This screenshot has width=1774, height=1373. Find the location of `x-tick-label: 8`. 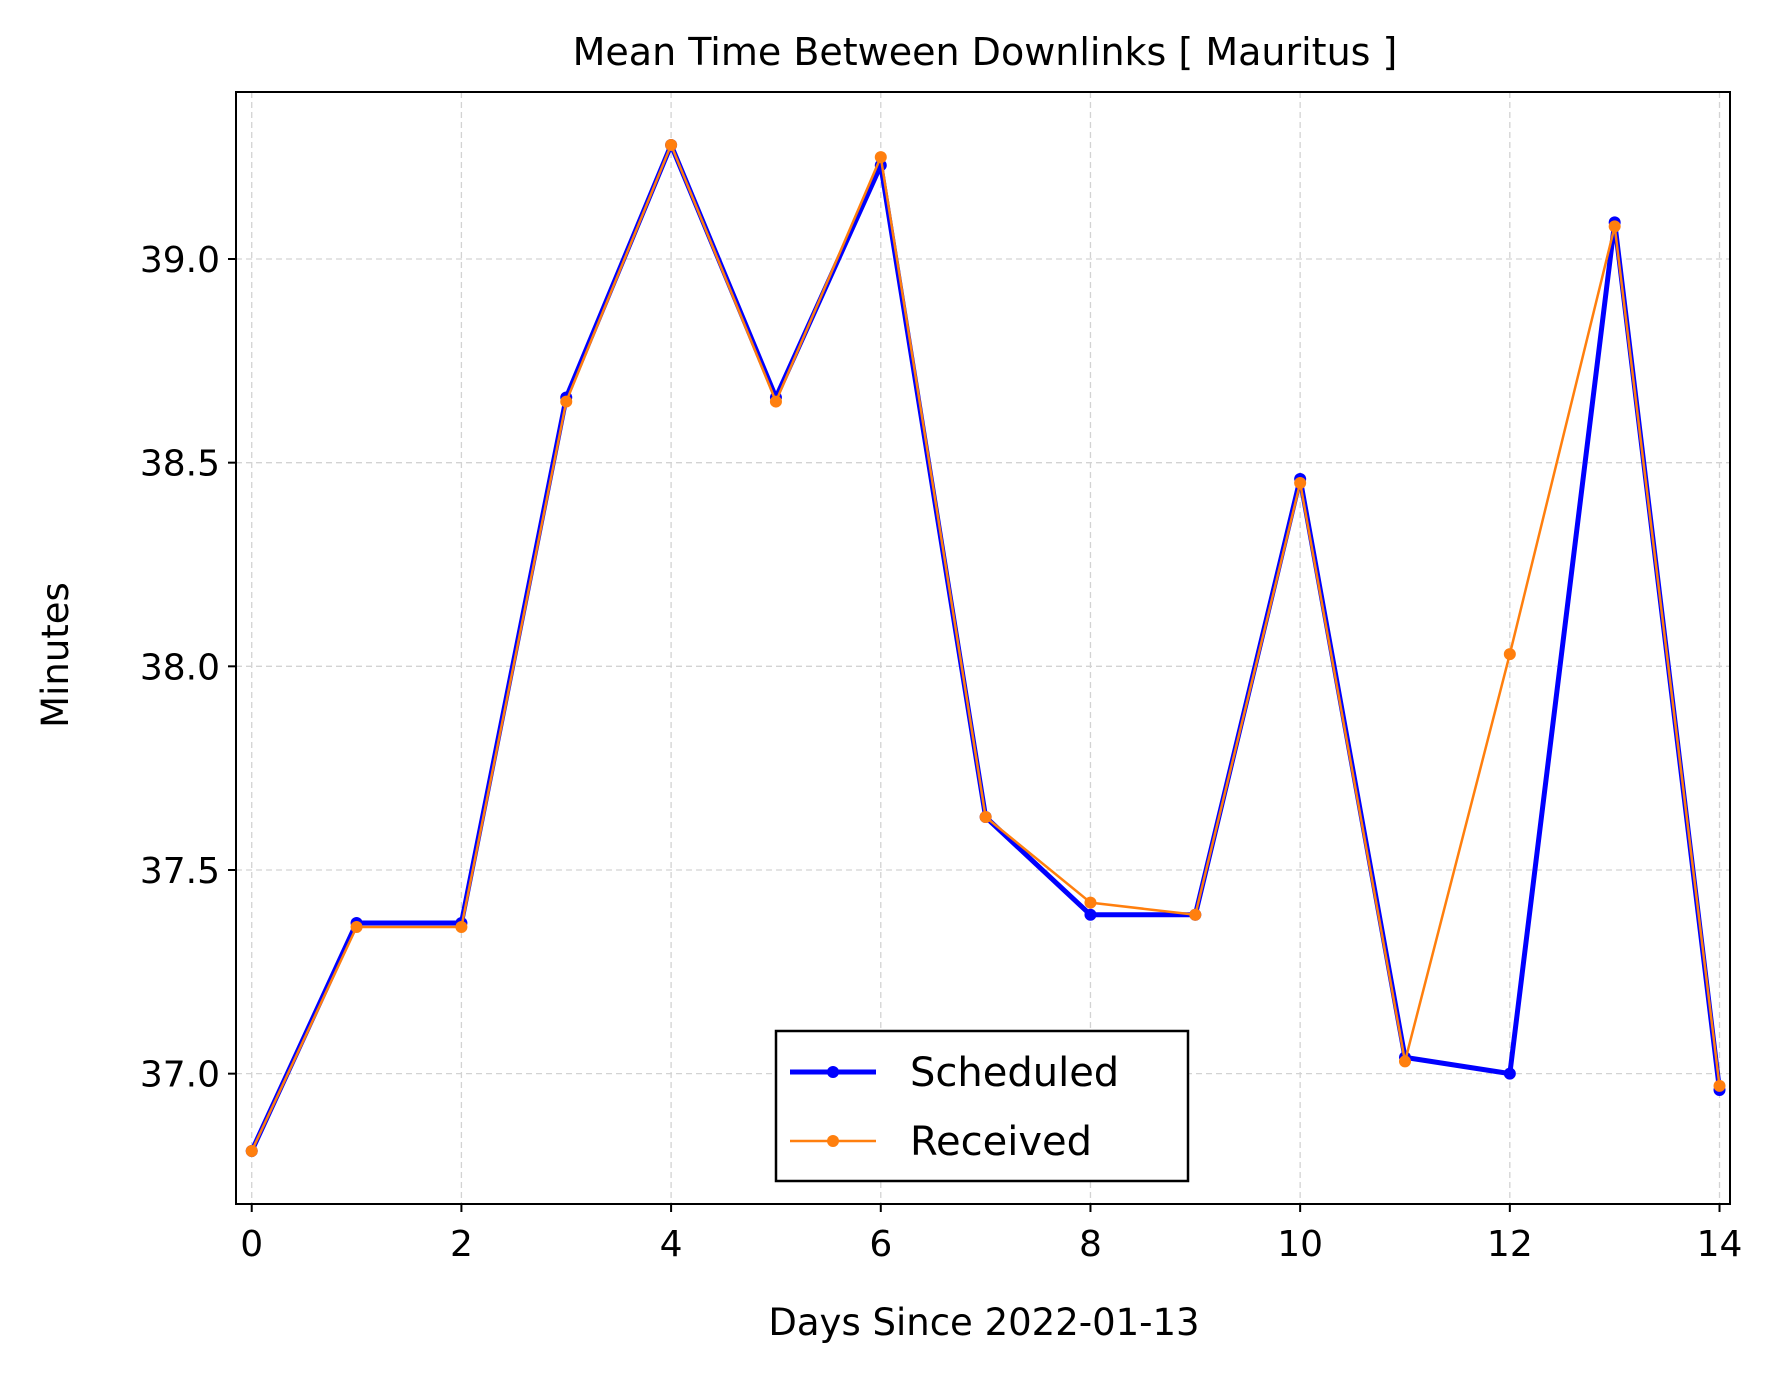

x-tick-label: 8 is located at coordinates (1090, 1244).